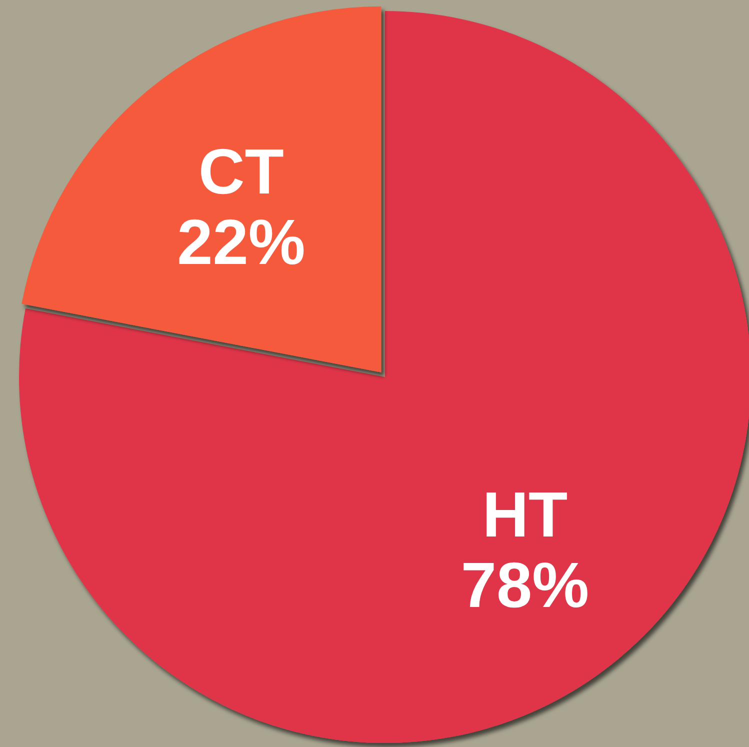 This screenshot has height=747, width=749. Describe the element at coordinates (525, 514) in the screenshot. I see `slice-label: HT` at that location.